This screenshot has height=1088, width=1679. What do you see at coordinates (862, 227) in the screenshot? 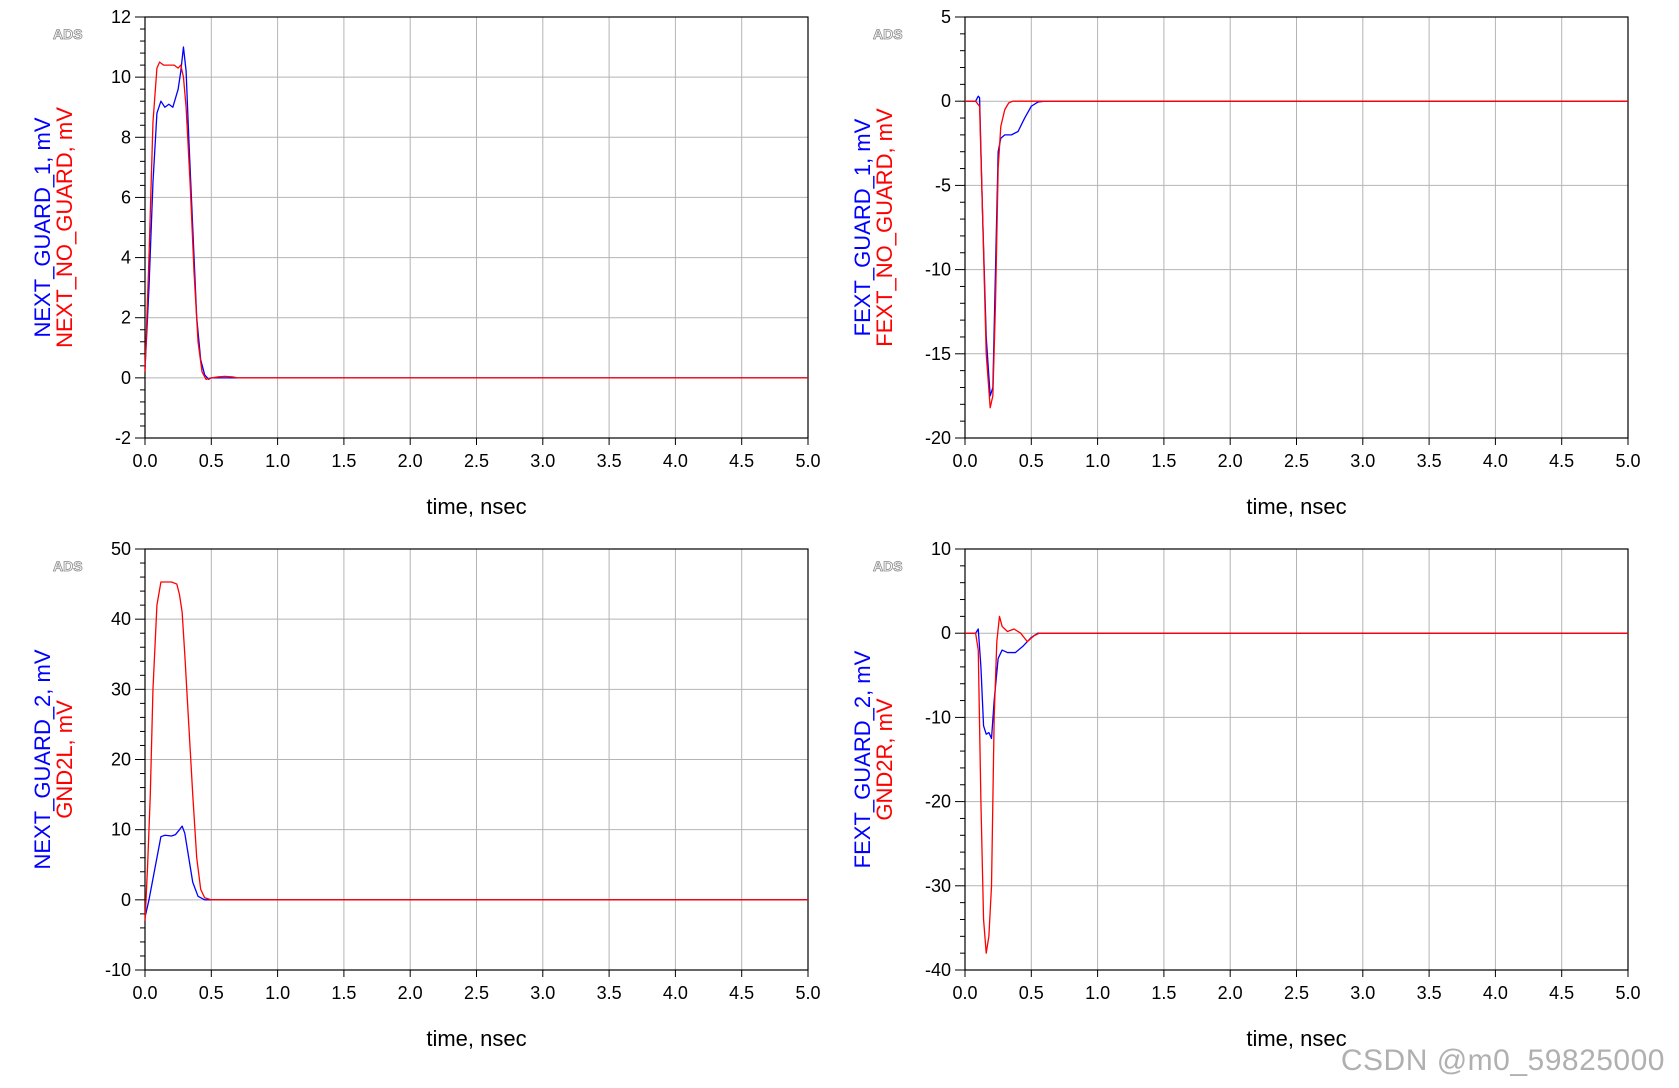
I see `y-axis-label-1: FEXT_GUARD_1, mV` at bounding box center [862, 227].